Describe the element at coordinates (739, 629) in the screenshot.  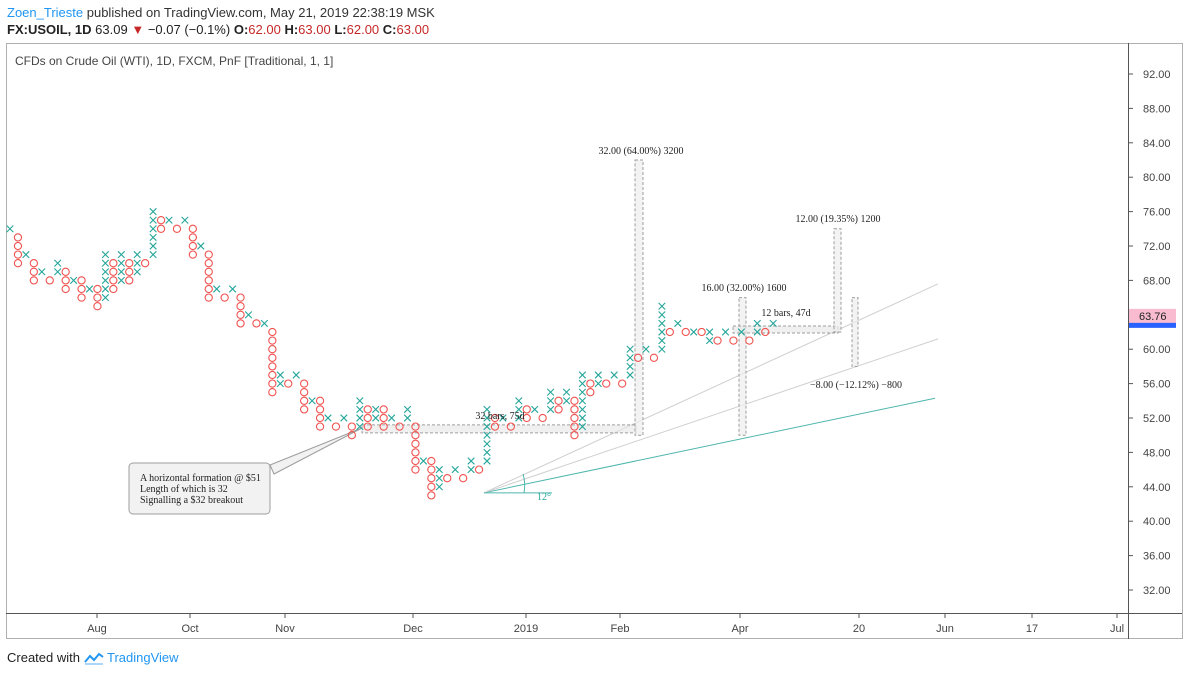
I see `time-tick-label: Apr` at that location.